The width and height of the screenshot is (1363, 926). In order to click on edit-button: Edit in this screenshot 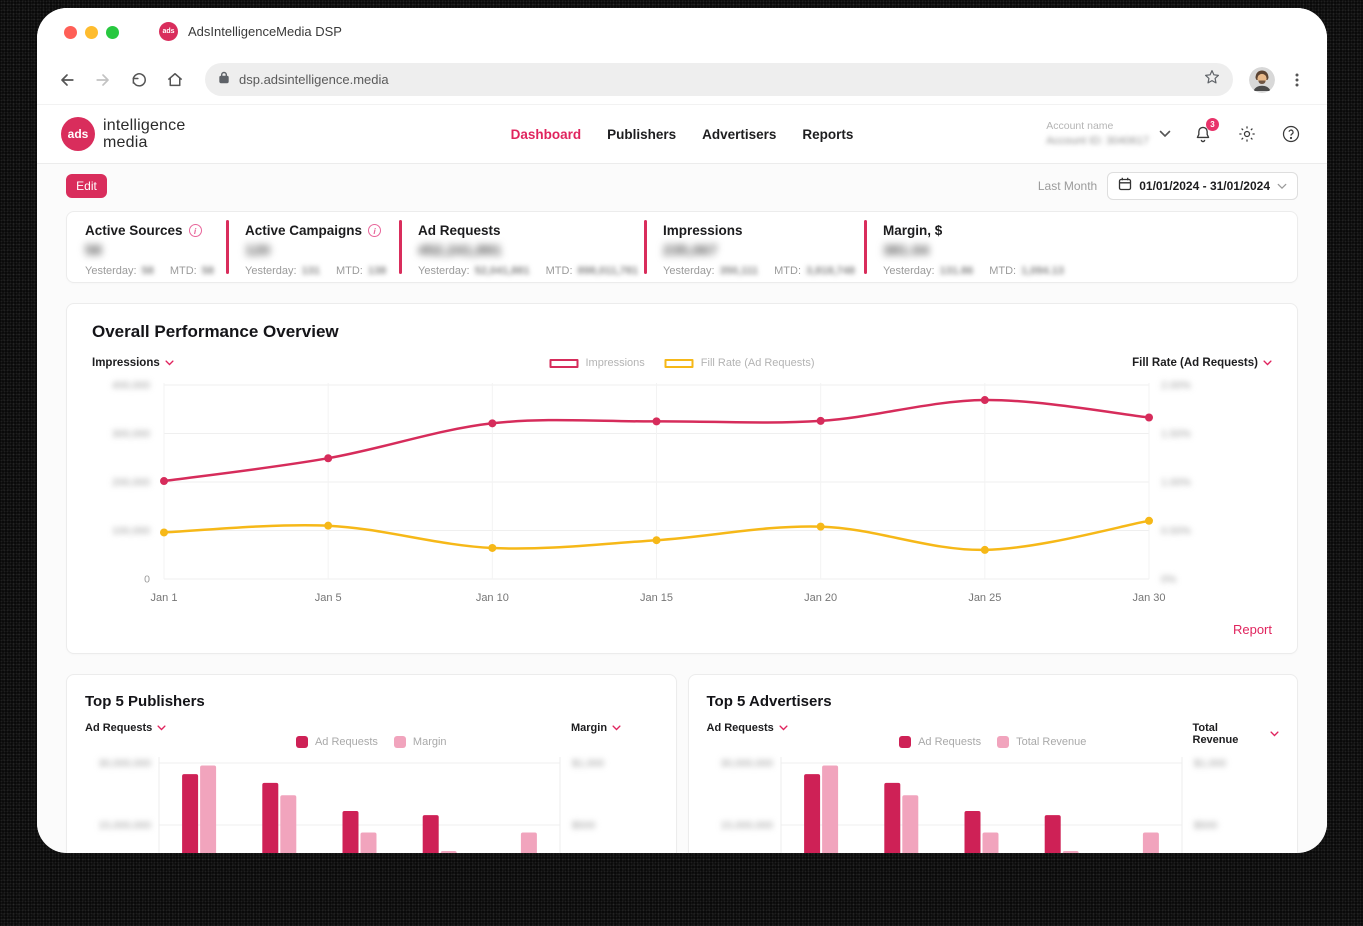, I will do `click(86, 186)`.